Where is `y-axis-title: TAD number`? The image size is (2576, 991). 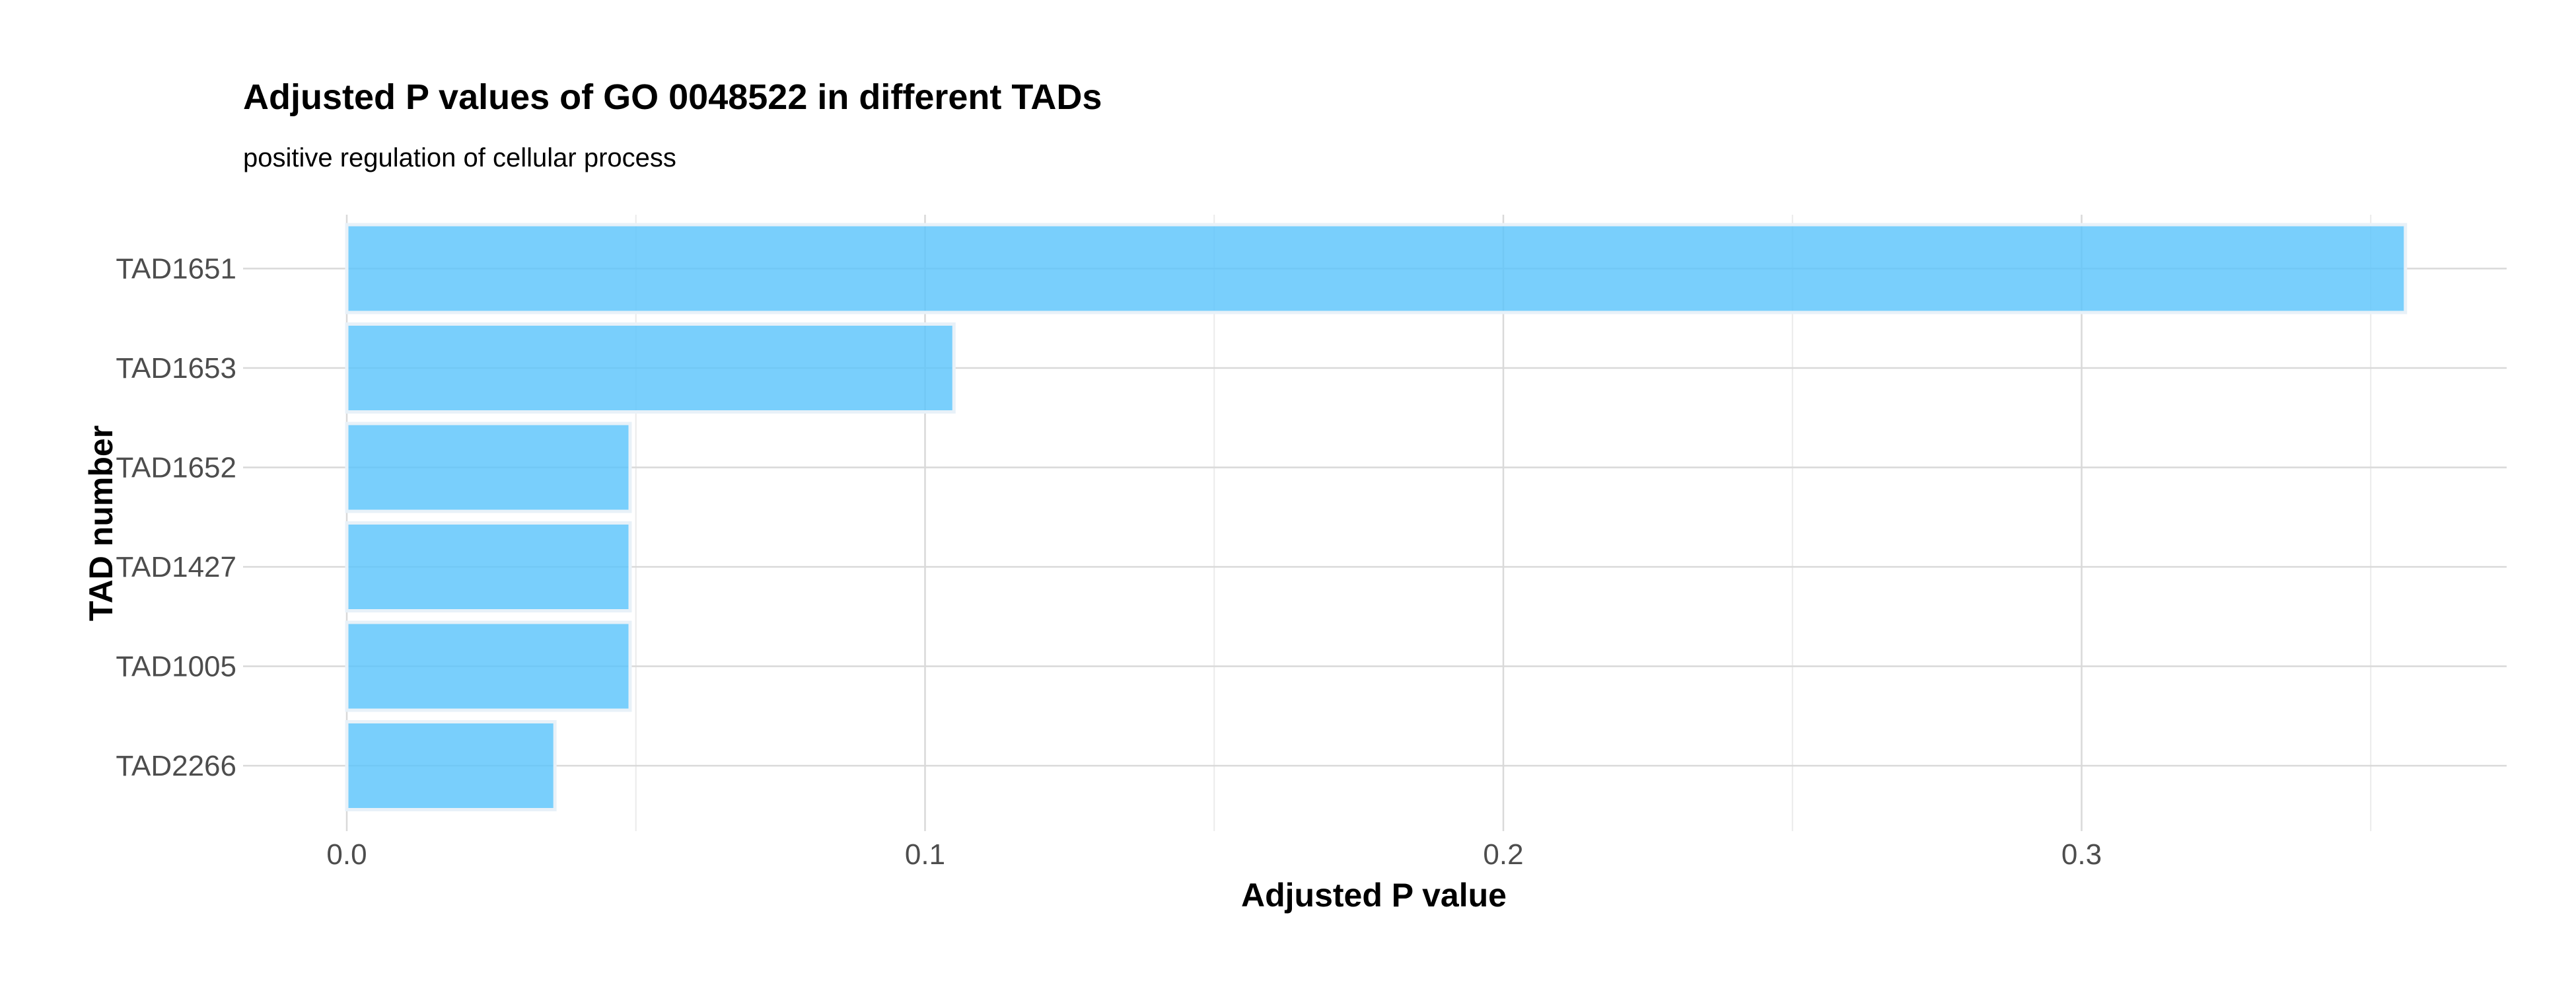
y-axis-title: TAD number is located at coordinates (101, 523).